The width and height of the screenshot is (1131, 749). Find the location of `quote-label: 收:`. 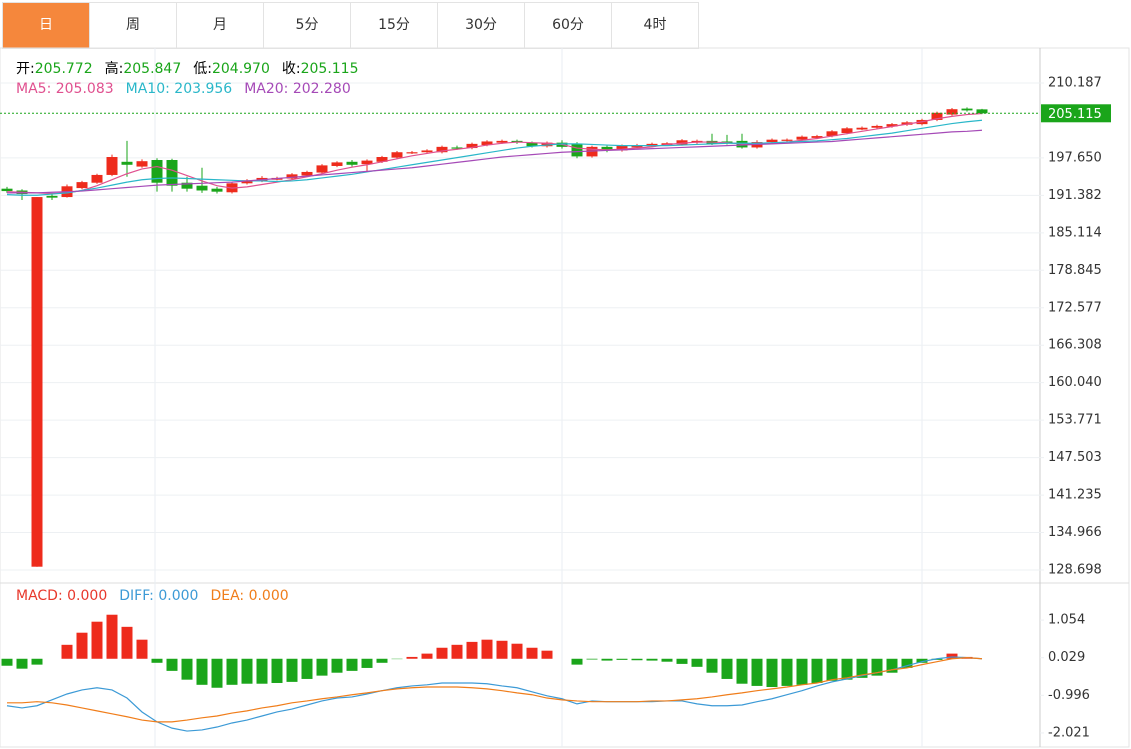

quote-label: 收: is located at coordinates (291, 69).